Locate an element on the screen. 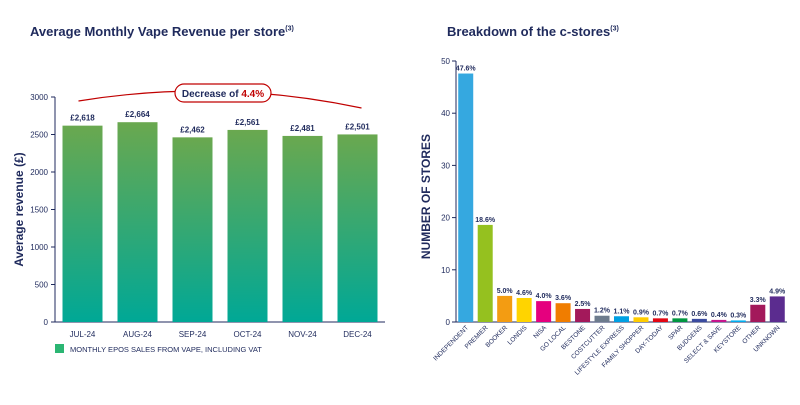 The image size is (800, 405). right-y-tick-label: 10 is located at coordinates (445, 270).